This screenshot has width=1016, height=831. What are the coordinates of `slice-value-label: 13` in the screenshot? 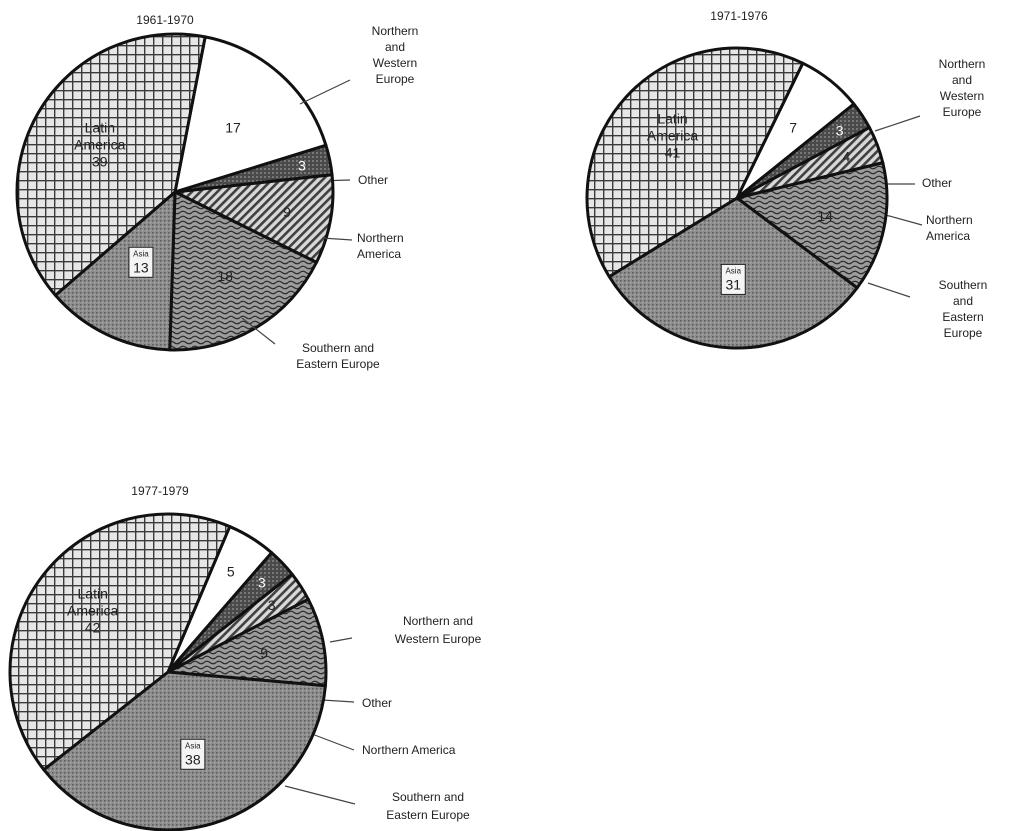 It's located at (141, 267).